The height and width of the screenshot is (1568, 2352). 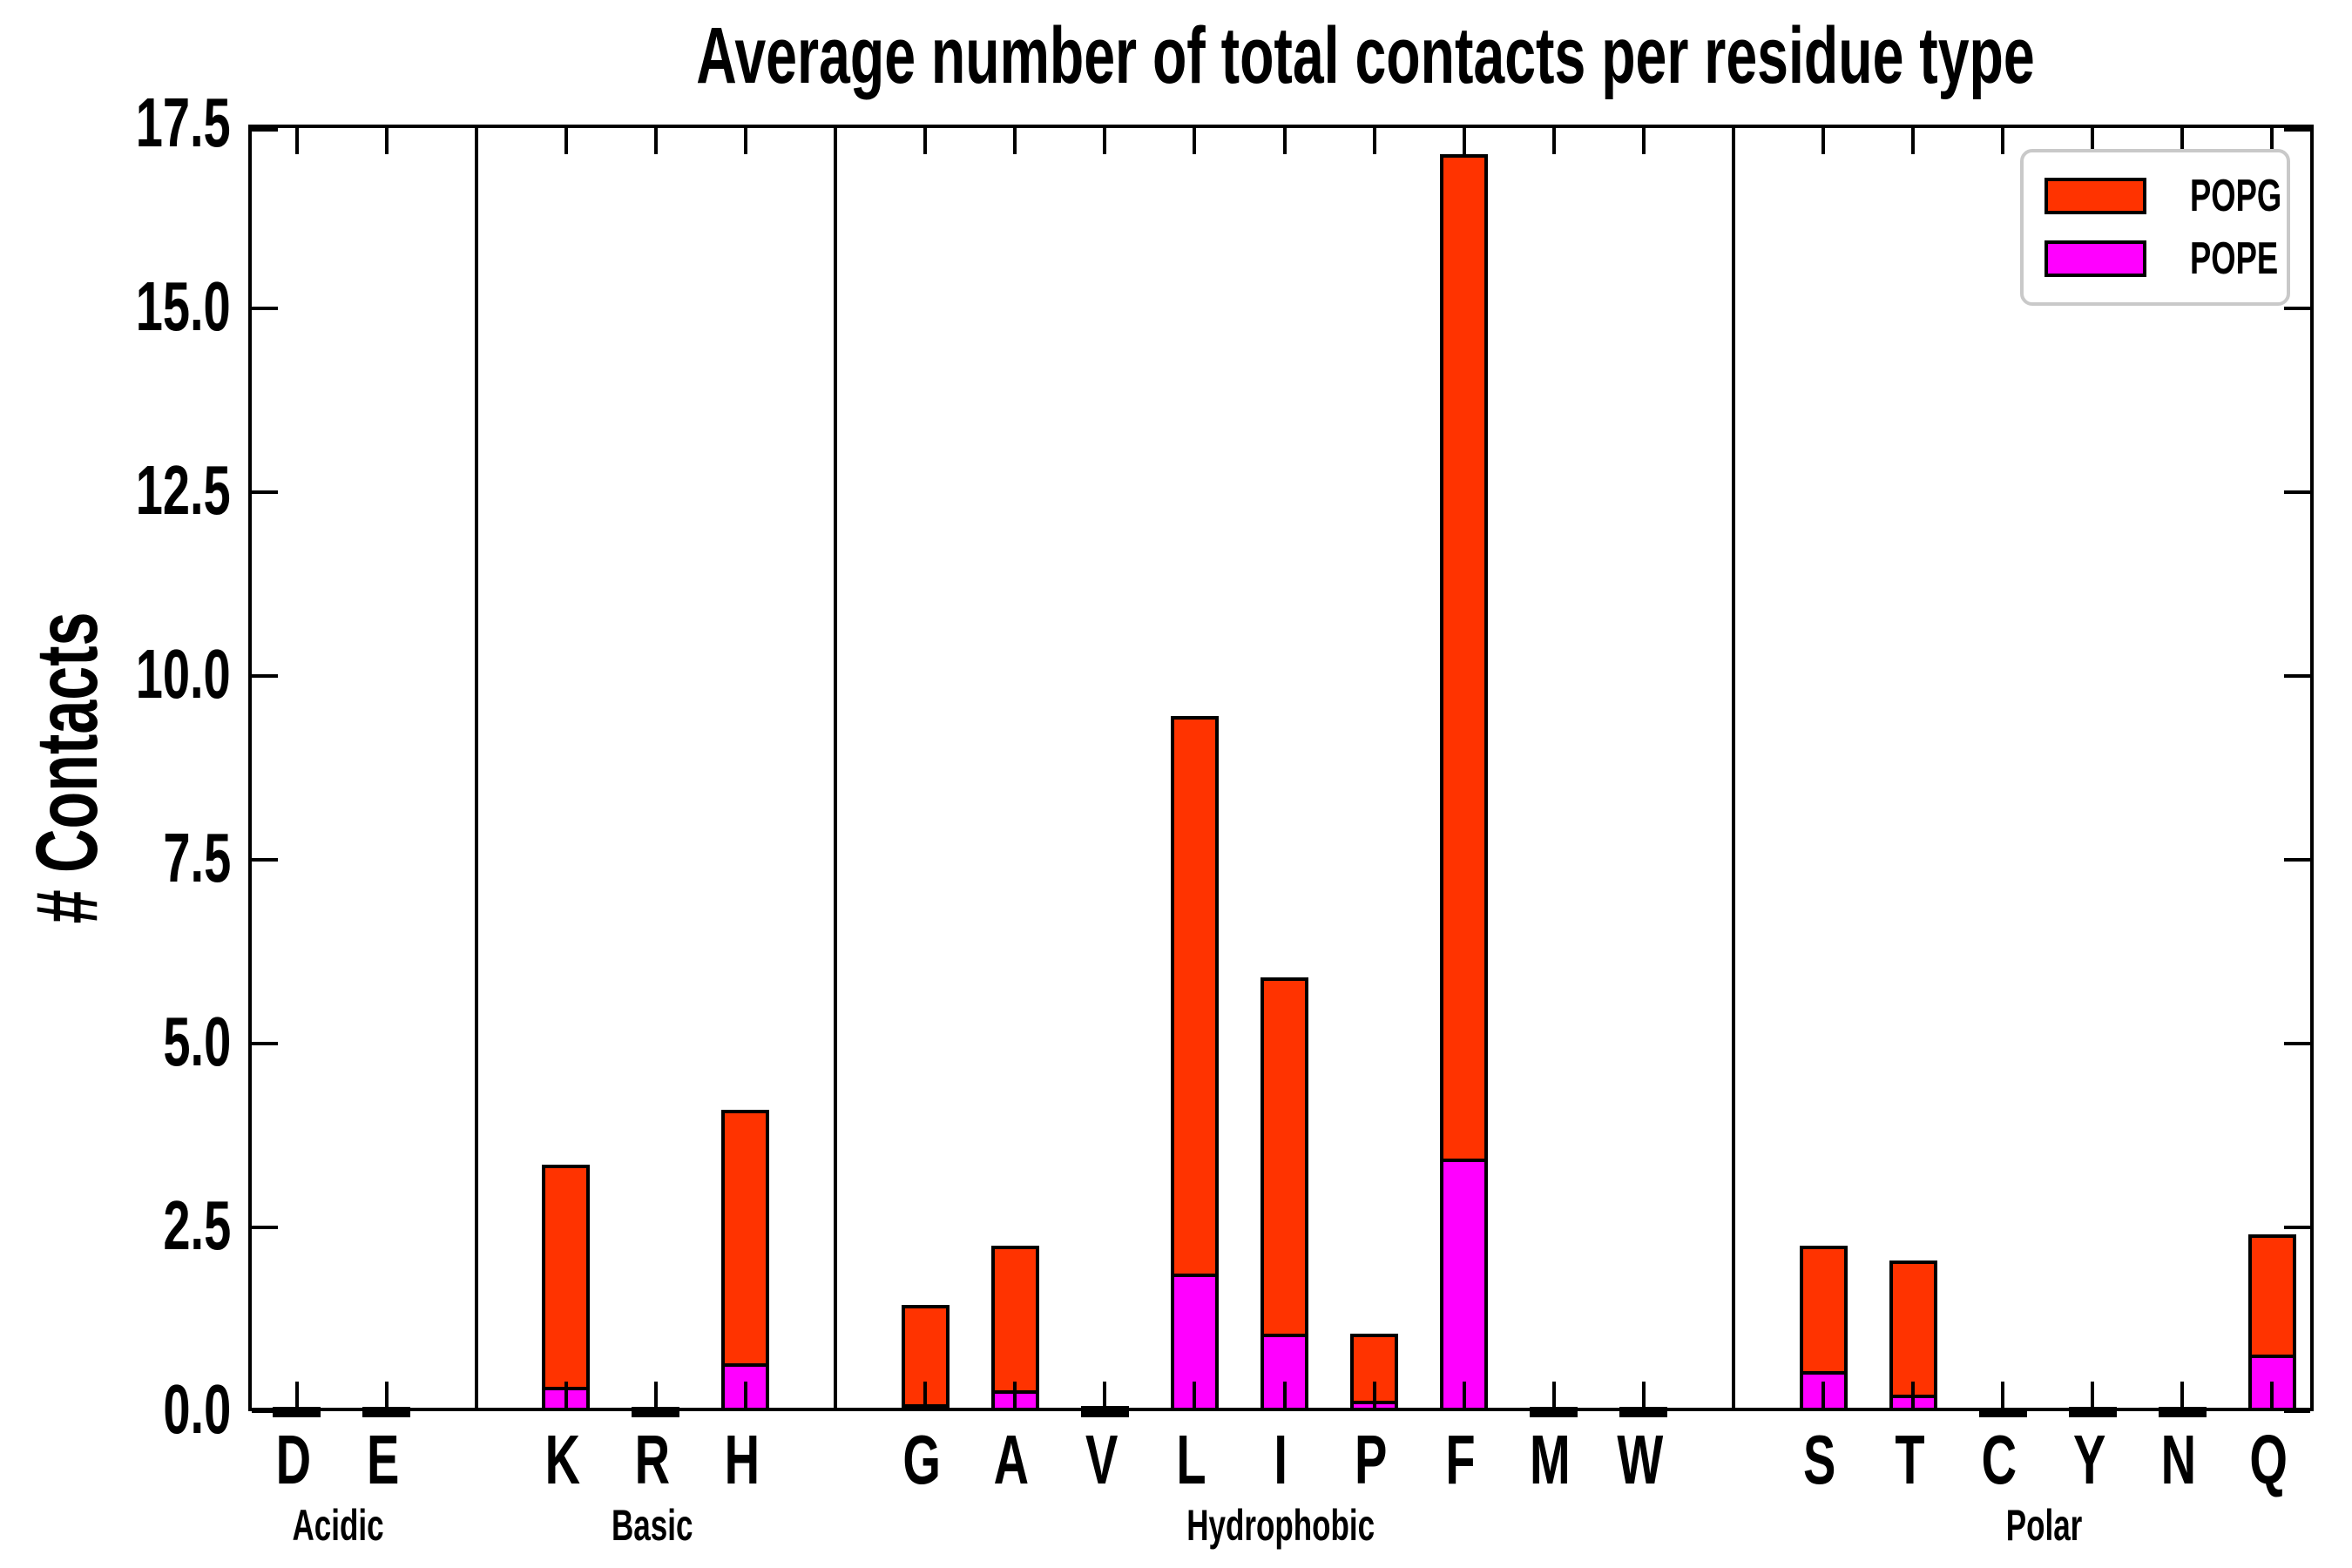 I want to click on y-tick-right-17.5, so click(x=2297, y=130).